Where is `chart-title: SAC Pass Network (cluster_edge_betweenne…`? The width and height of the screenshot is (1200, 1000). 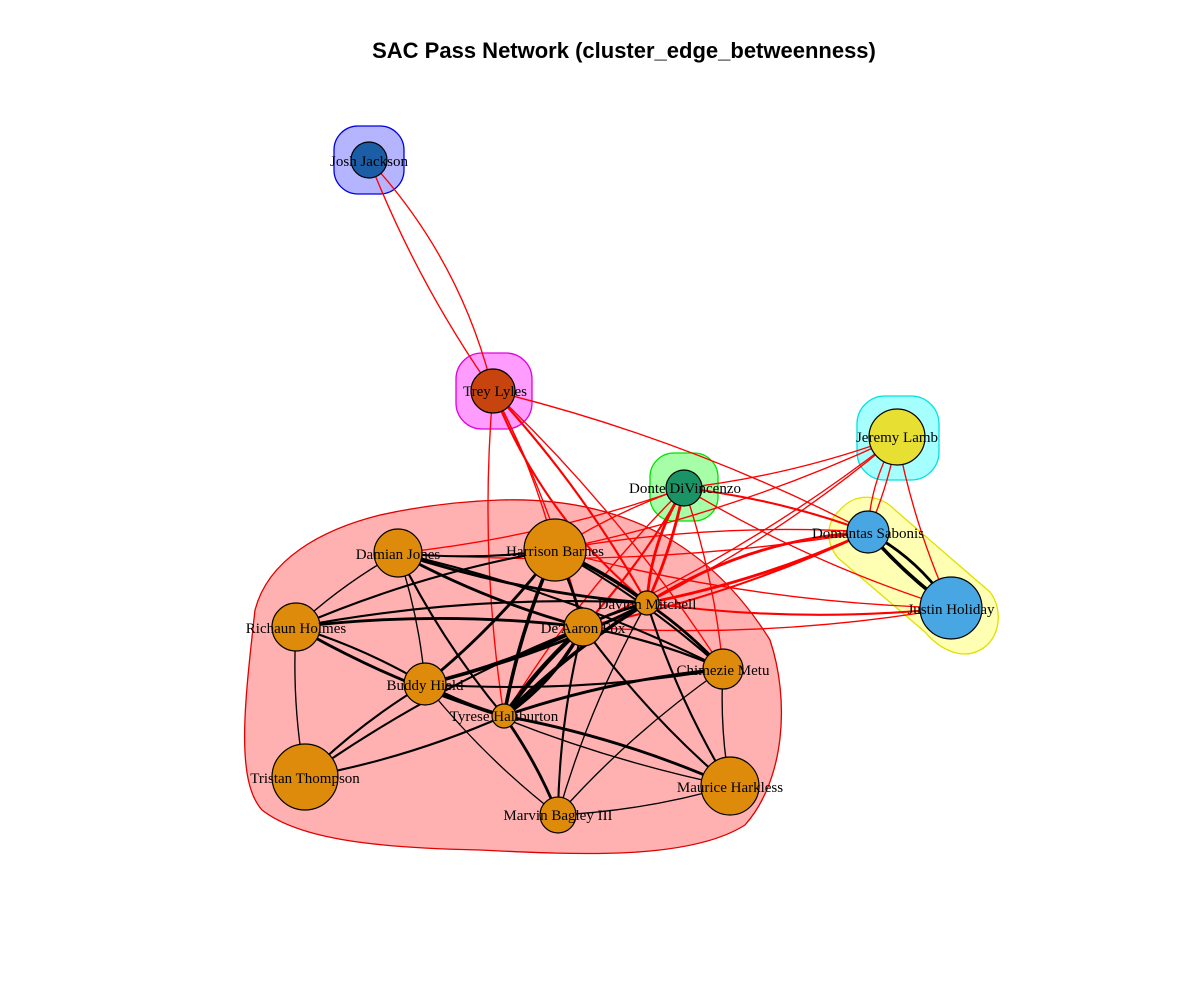 chart-title: SAC Pass Network (cluster_edge_betweenne… is located at coordinates (624, 50).